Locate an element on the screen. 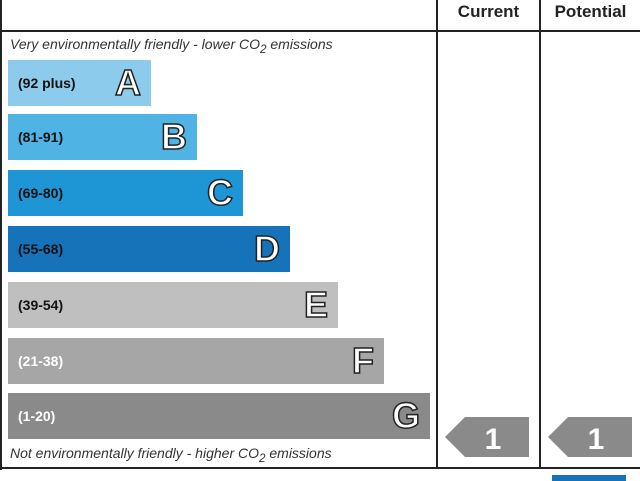  potential-arrow-shape is located at coordinates (590, 437).